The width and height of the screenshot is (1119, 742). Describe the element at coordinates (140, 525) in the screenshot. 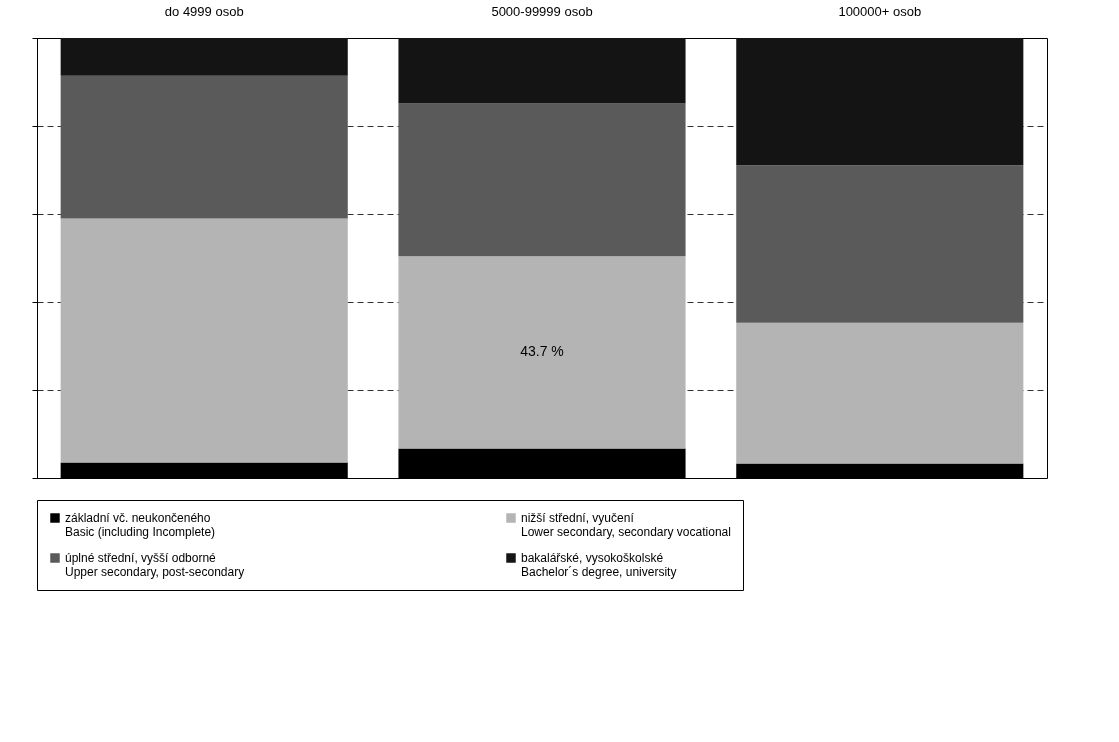

I see `legend-label: základní vč. neukončeného Basic (including Incomplete)` at that location.